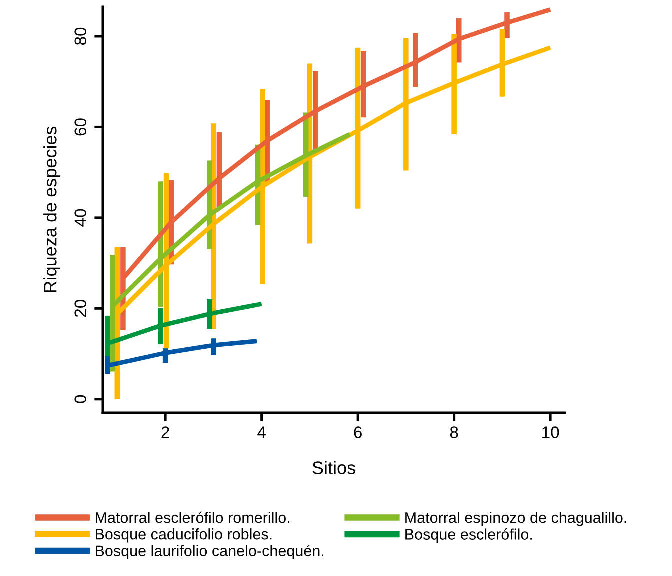 The image size is (672, 576). What do you see at coordinates (166, 432) in the screenshot?
I see `x-tick-label: 2` at bounding box center [166, 432].